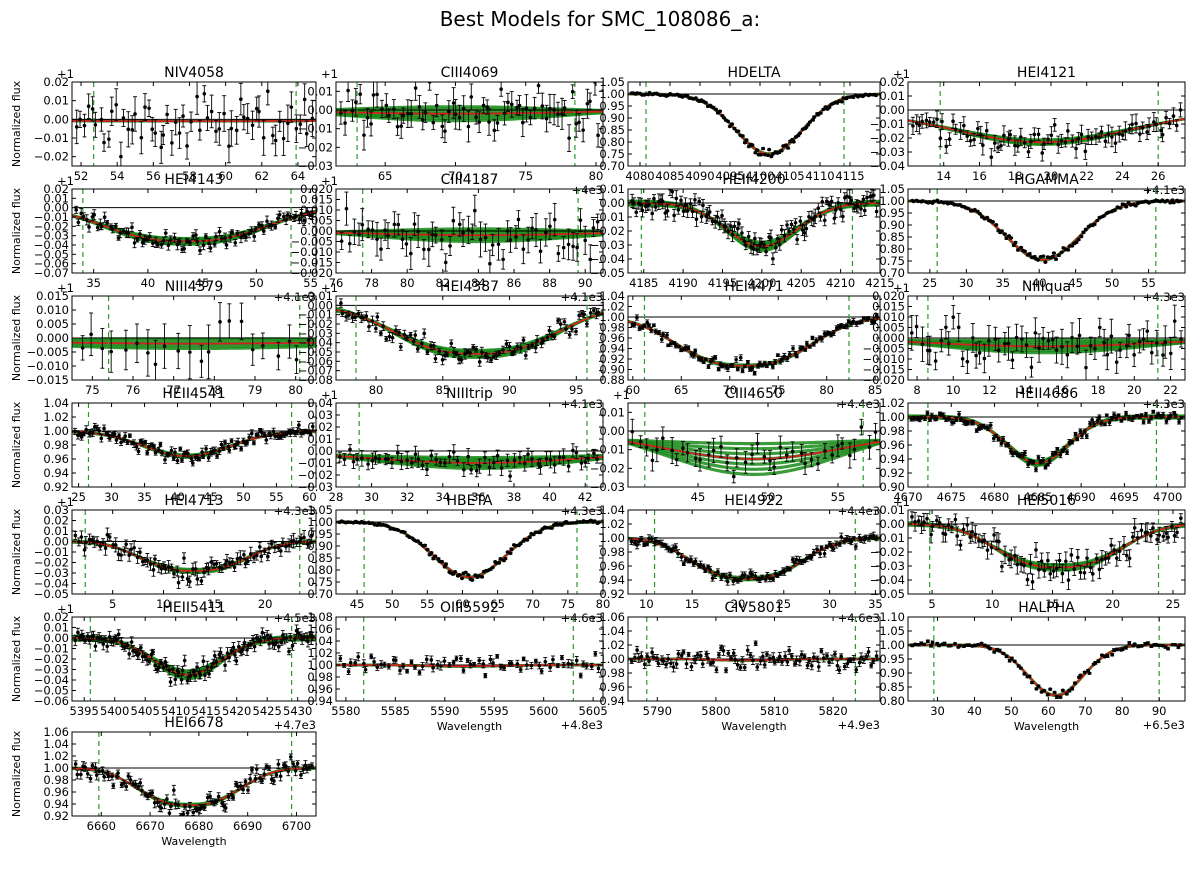  Describe the element at coordinates (51, 701) in the screenshot. I see `y-tick-label: −0.06` at that location.